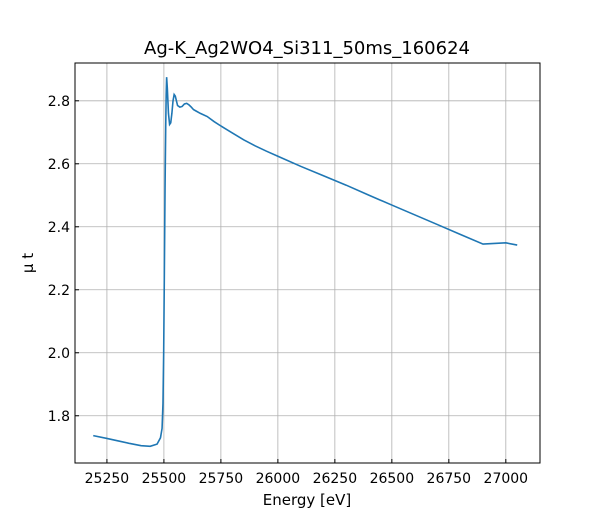  Describe the element at coordinates (107, 479) in the screenshot. I see `x-tick-label: 25250` at that location.